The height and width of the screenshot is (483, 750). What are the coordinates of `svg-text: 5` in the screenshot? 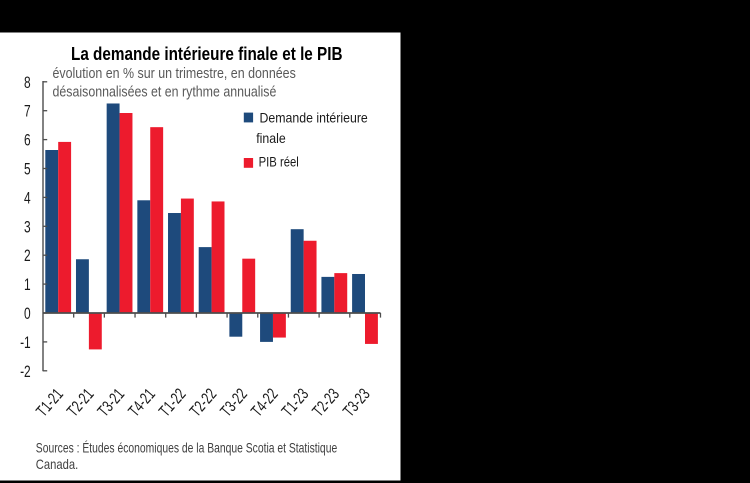 It's located at (27, 170).